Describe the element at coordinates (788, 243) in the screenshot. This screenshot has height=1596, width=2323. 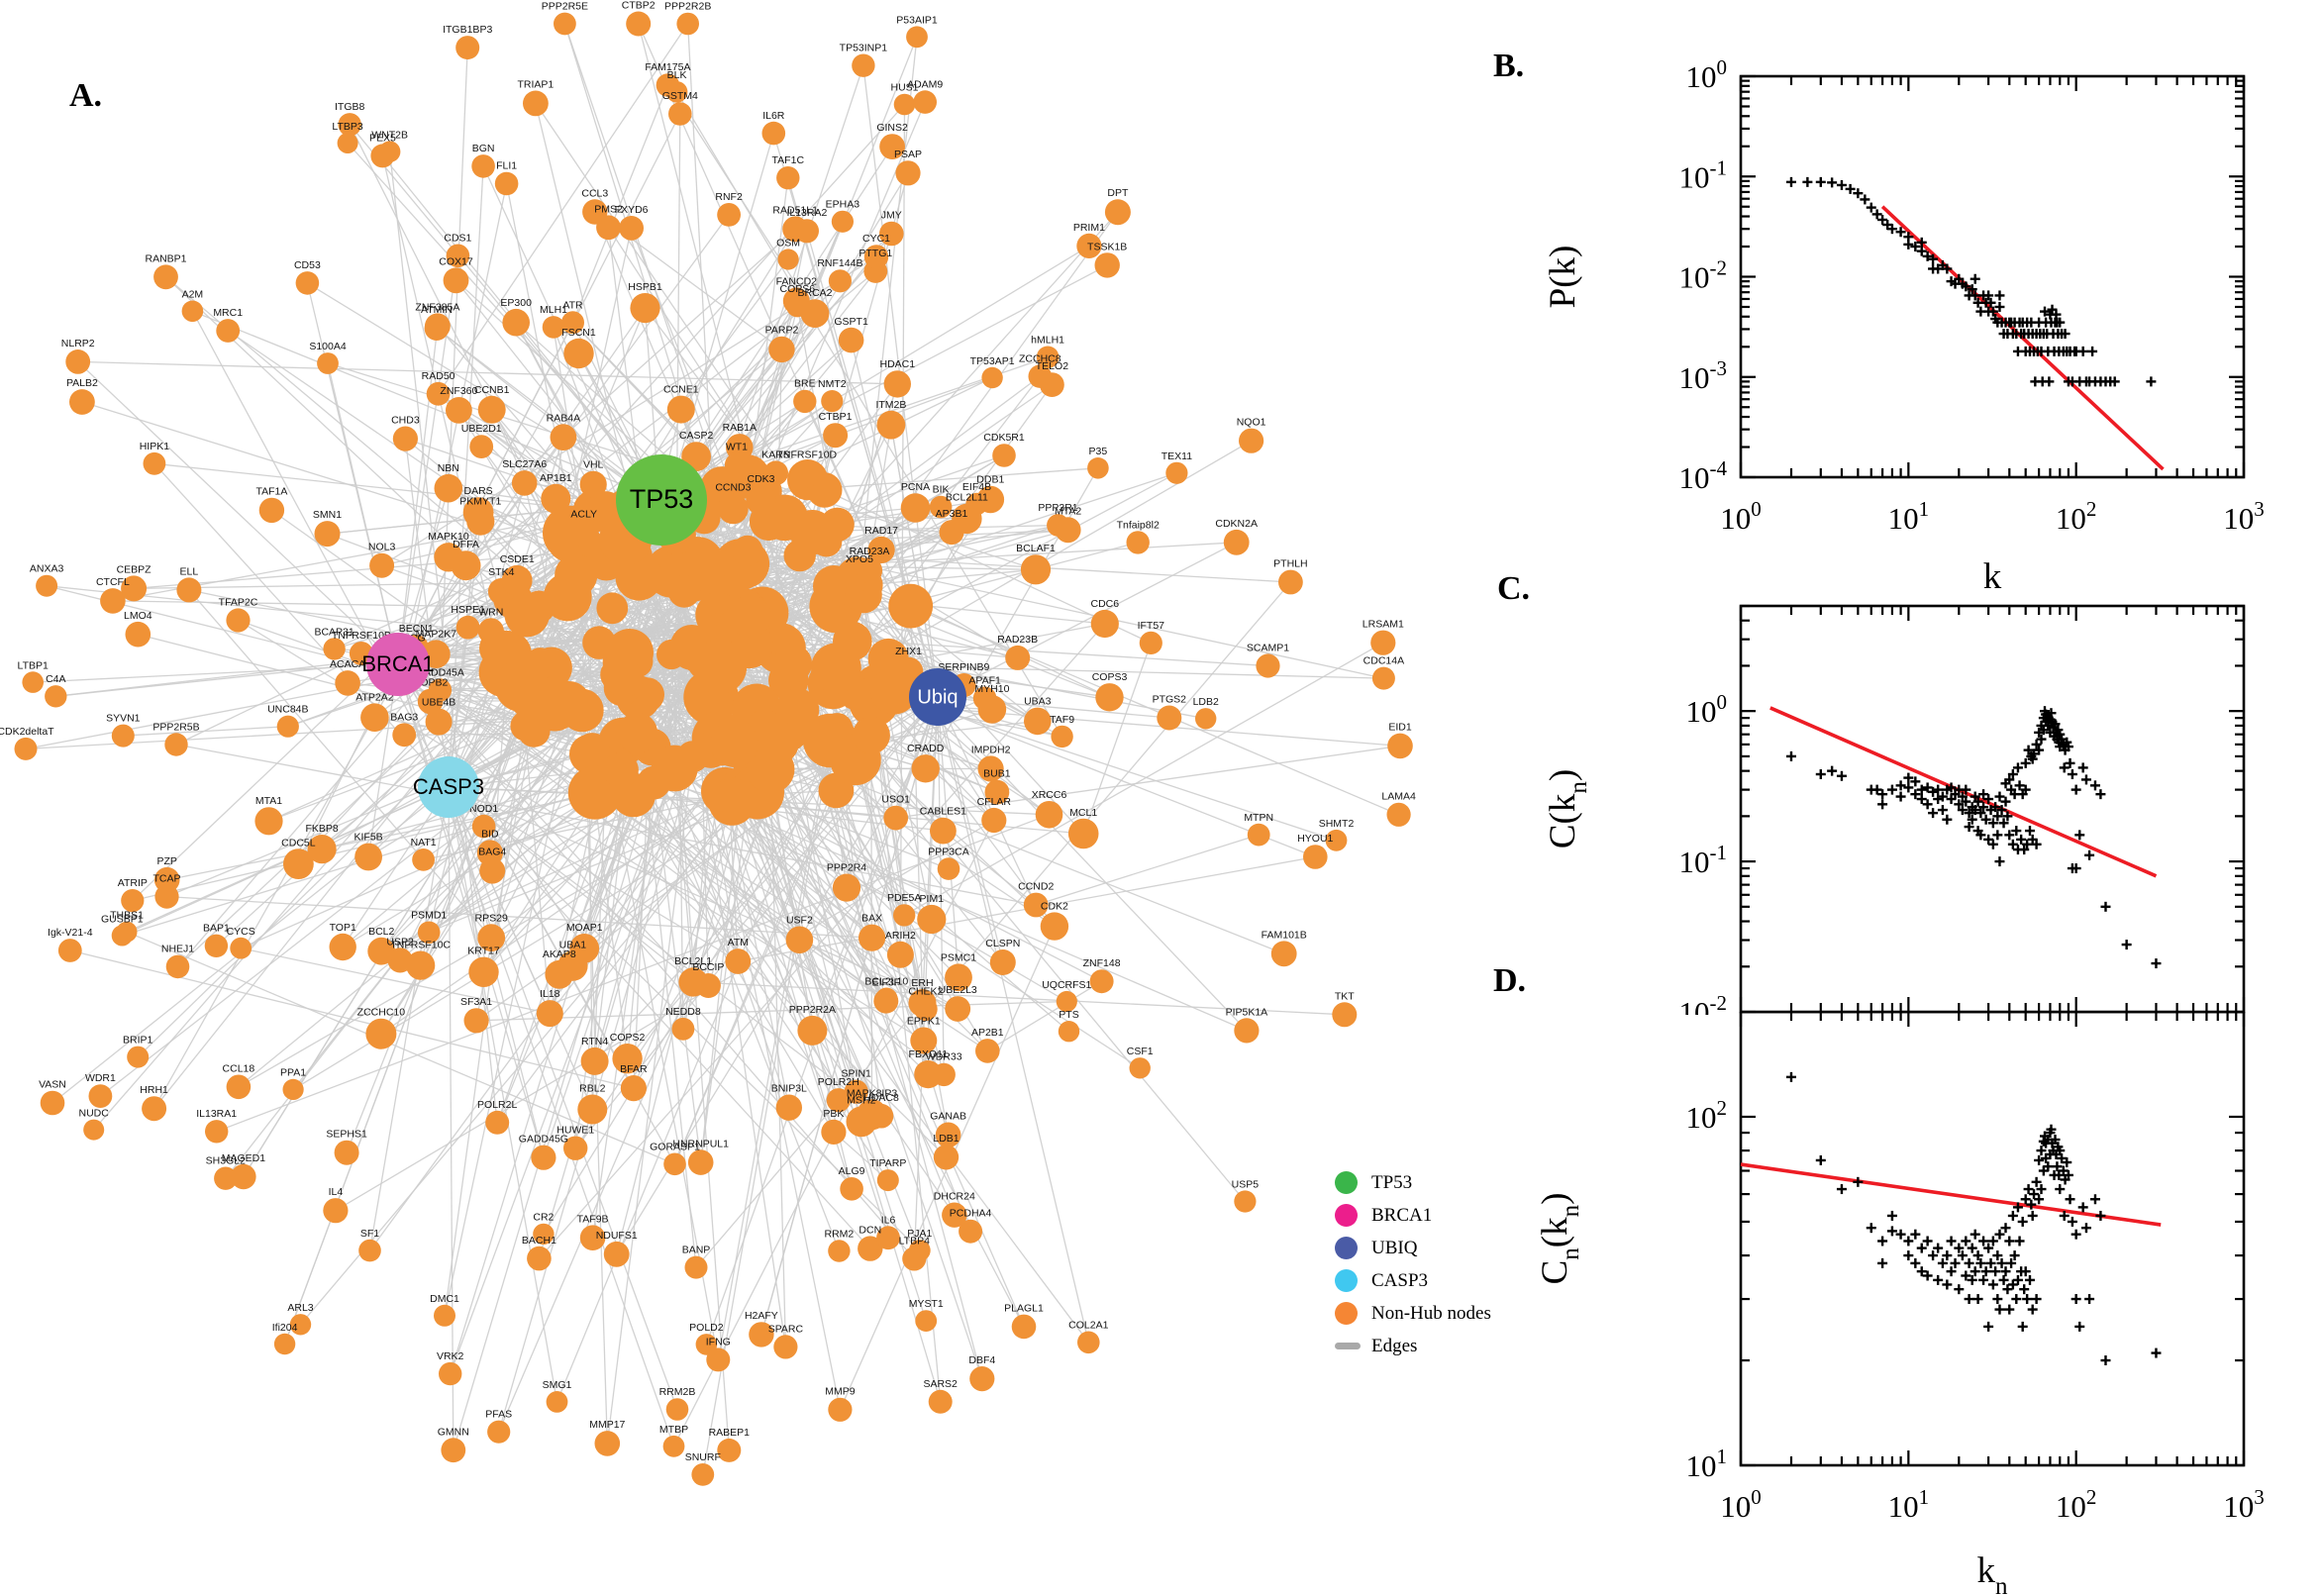
I see `gene-label: OSM` at that location.